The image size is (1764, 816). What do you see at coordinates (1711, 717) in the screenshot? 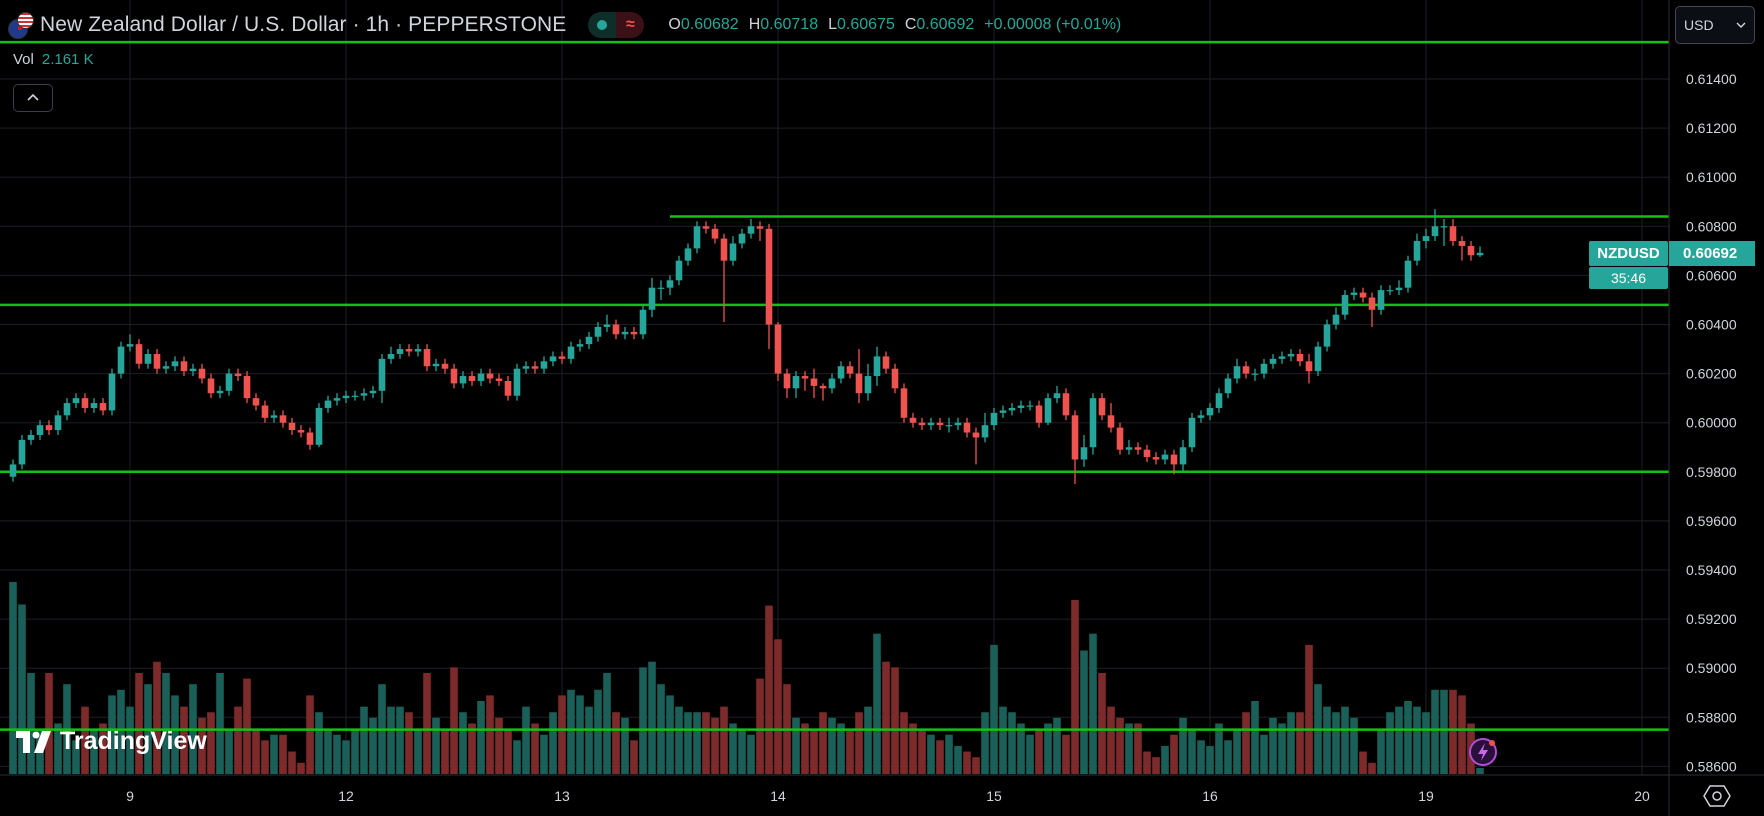
I see `price-tick-label: 0.58800` at bounding box center [1711, 717].